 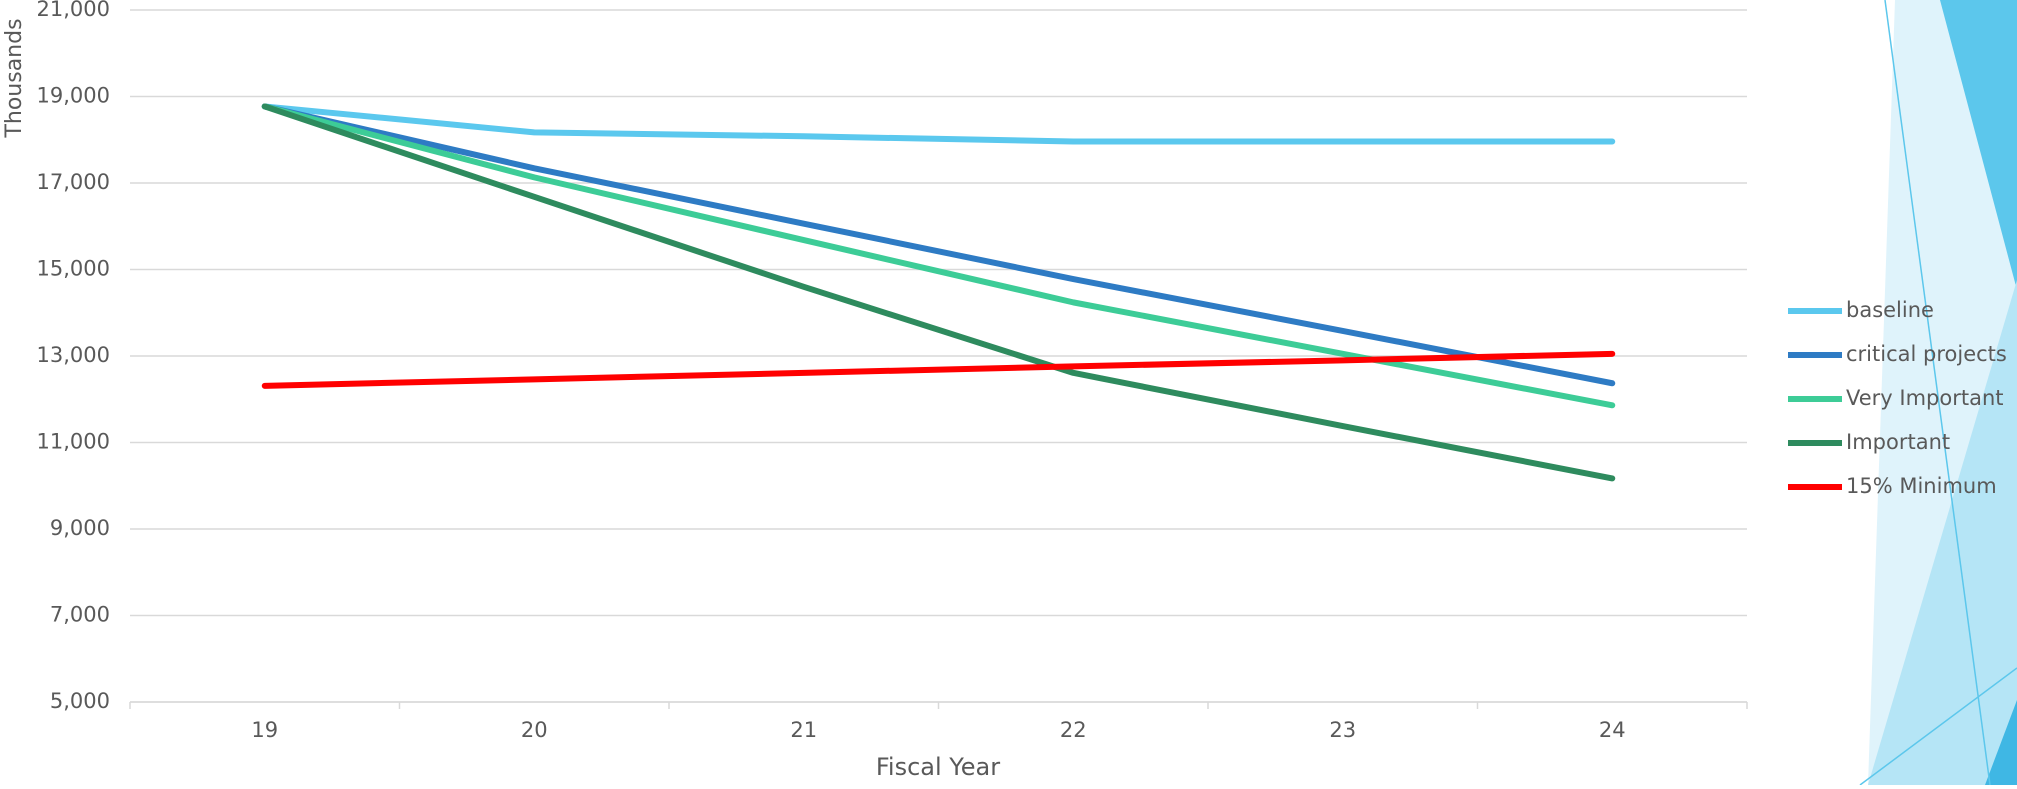 What do you see at coordinates (803, 730) in the screenshot?
I see `x-tick-label: 21` at bounding box center [803, 730].